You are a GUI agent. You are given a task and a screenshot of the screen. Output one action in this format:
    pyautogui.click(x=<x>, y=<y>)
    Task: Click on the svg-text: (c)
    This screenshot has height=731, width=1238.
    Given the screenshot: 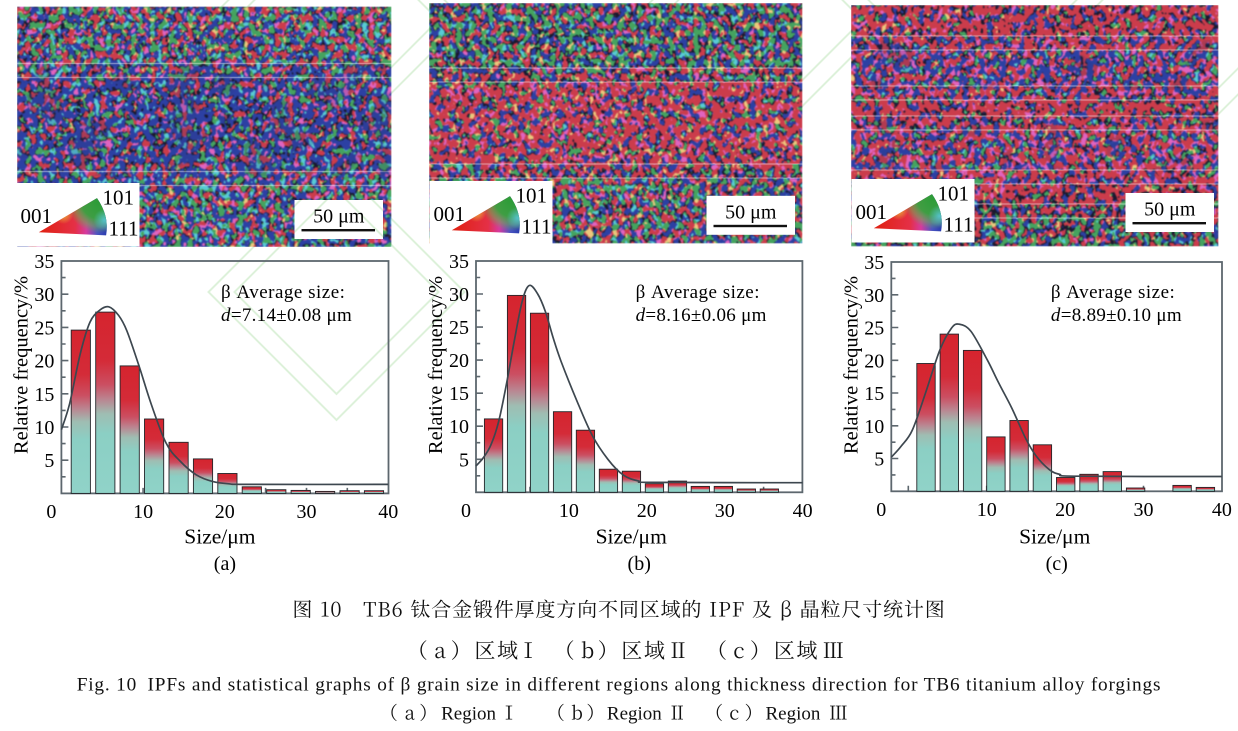 What is the action you would take?
    pyautogui.click(x=1057, y=564)
    